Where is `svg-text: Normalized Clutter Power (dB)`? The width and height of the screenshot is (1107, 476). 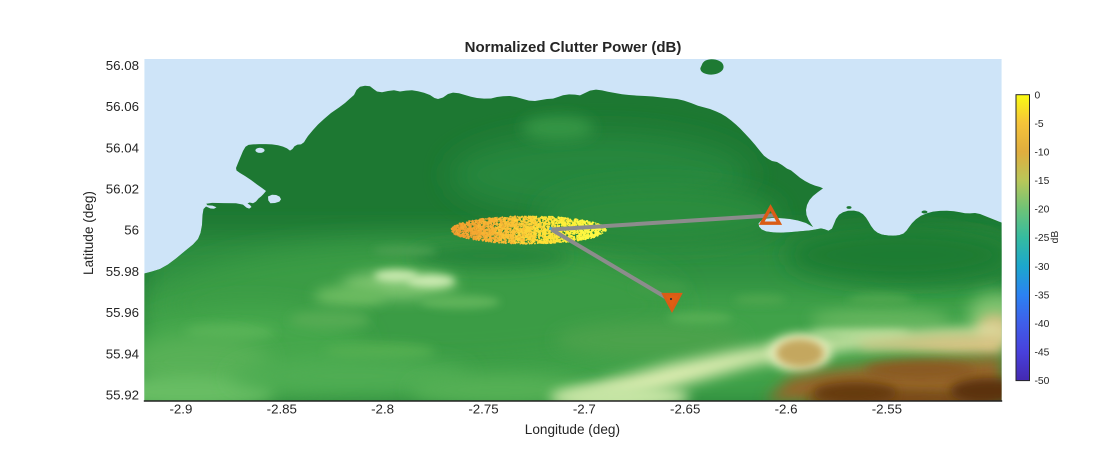 svg-text: Normalized Clutter Power (dB) is located at coordinates (573, 47).